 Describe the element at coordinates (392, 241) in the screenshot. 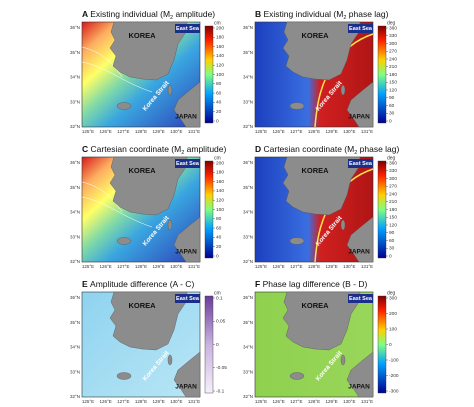

I see `colorbar-tick-label: 60` at that location.